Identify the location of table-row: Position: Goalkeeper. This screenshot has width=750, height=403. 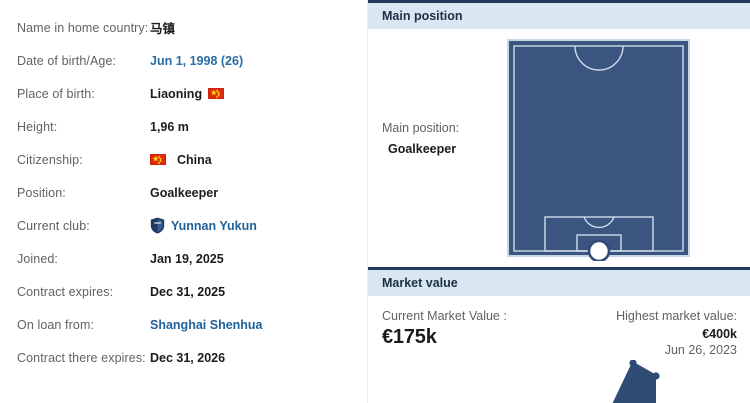
(183, 192).